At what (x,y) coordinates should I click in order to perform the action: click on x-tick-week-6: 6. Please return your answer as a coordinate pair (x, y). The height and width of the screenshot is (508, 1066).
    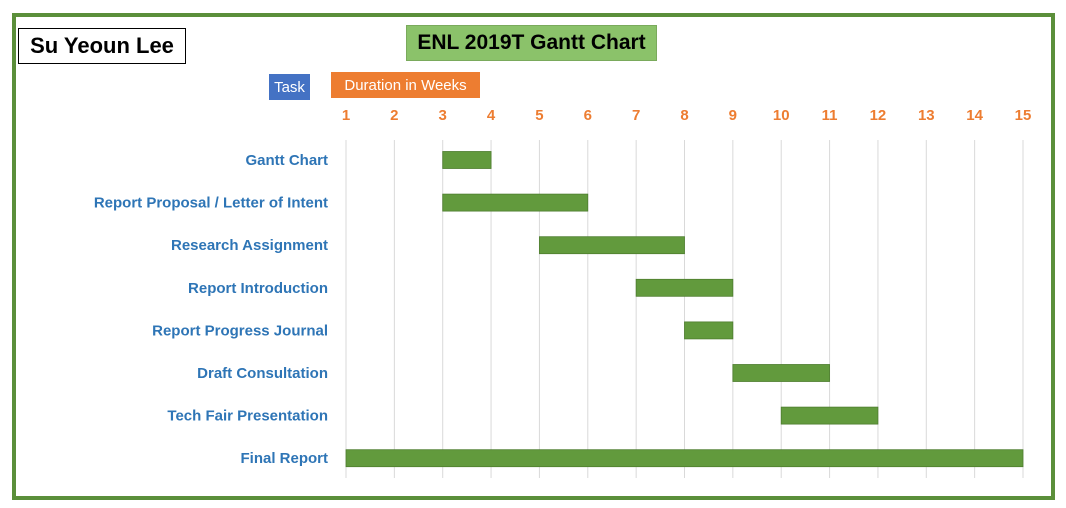
    Looking at the image, I should click on (588, 115).